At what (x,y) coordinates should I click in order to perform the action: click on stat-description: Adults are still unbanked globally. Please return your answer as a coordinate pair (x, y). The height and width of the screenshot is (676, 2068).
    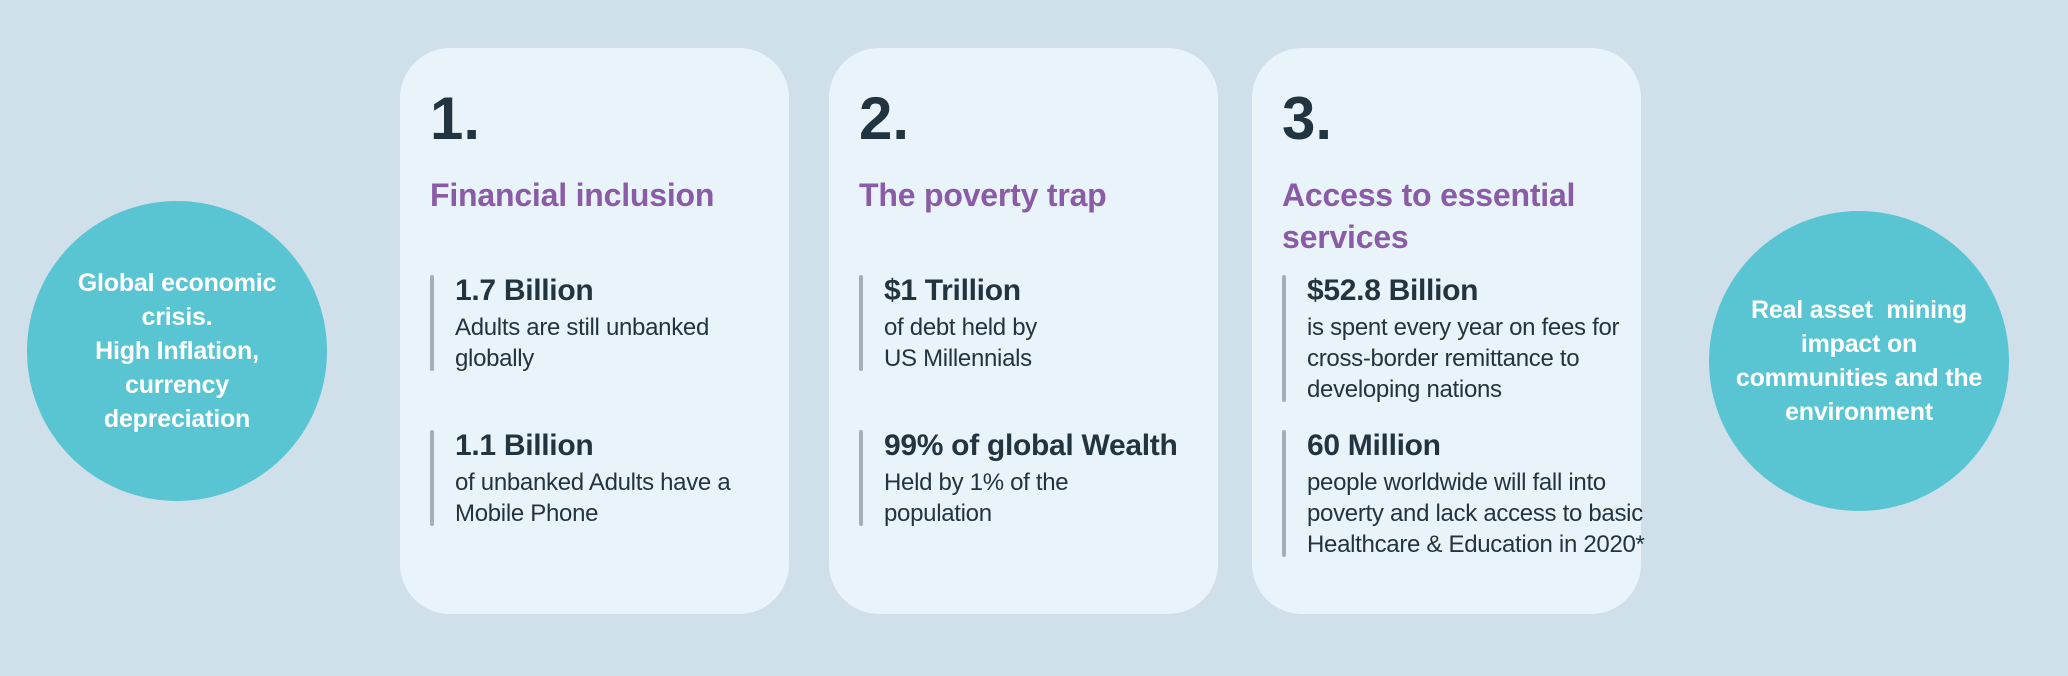
    Looking at the image, I should click on (582, 343).